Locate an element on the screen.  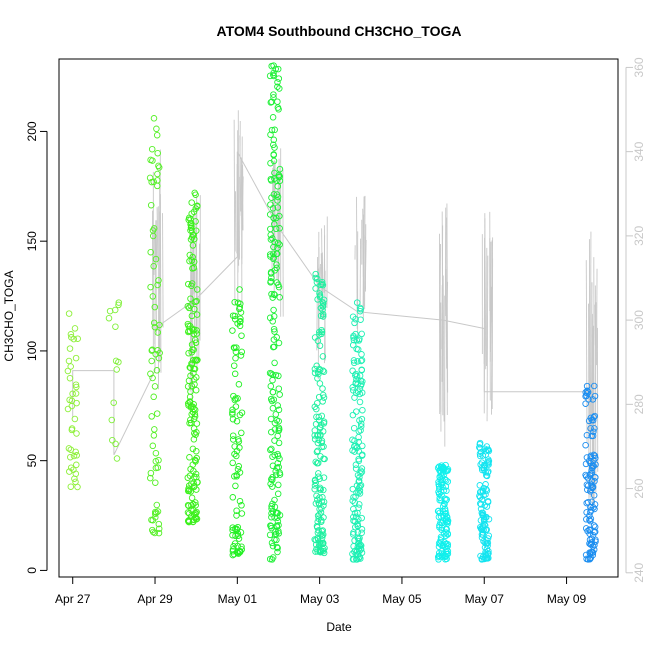
y-tick-label-2: 100 is located at coordinates (32, 351).